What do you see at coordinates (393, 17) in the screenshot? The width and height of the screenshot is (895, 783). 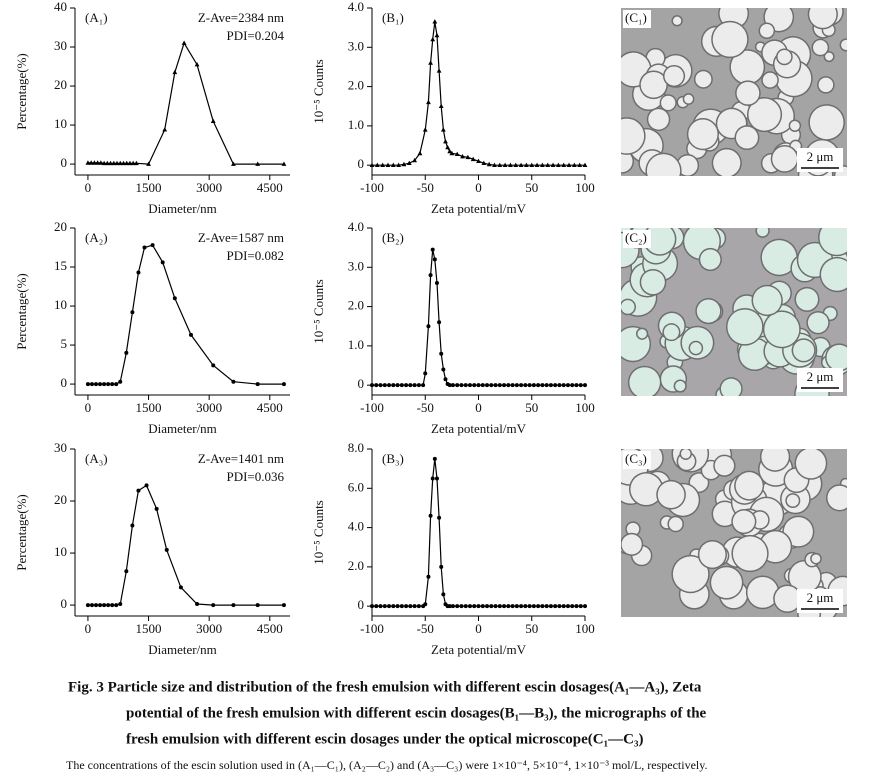 I see `panel-label: (B₁)` at bounding box center [393, 17].